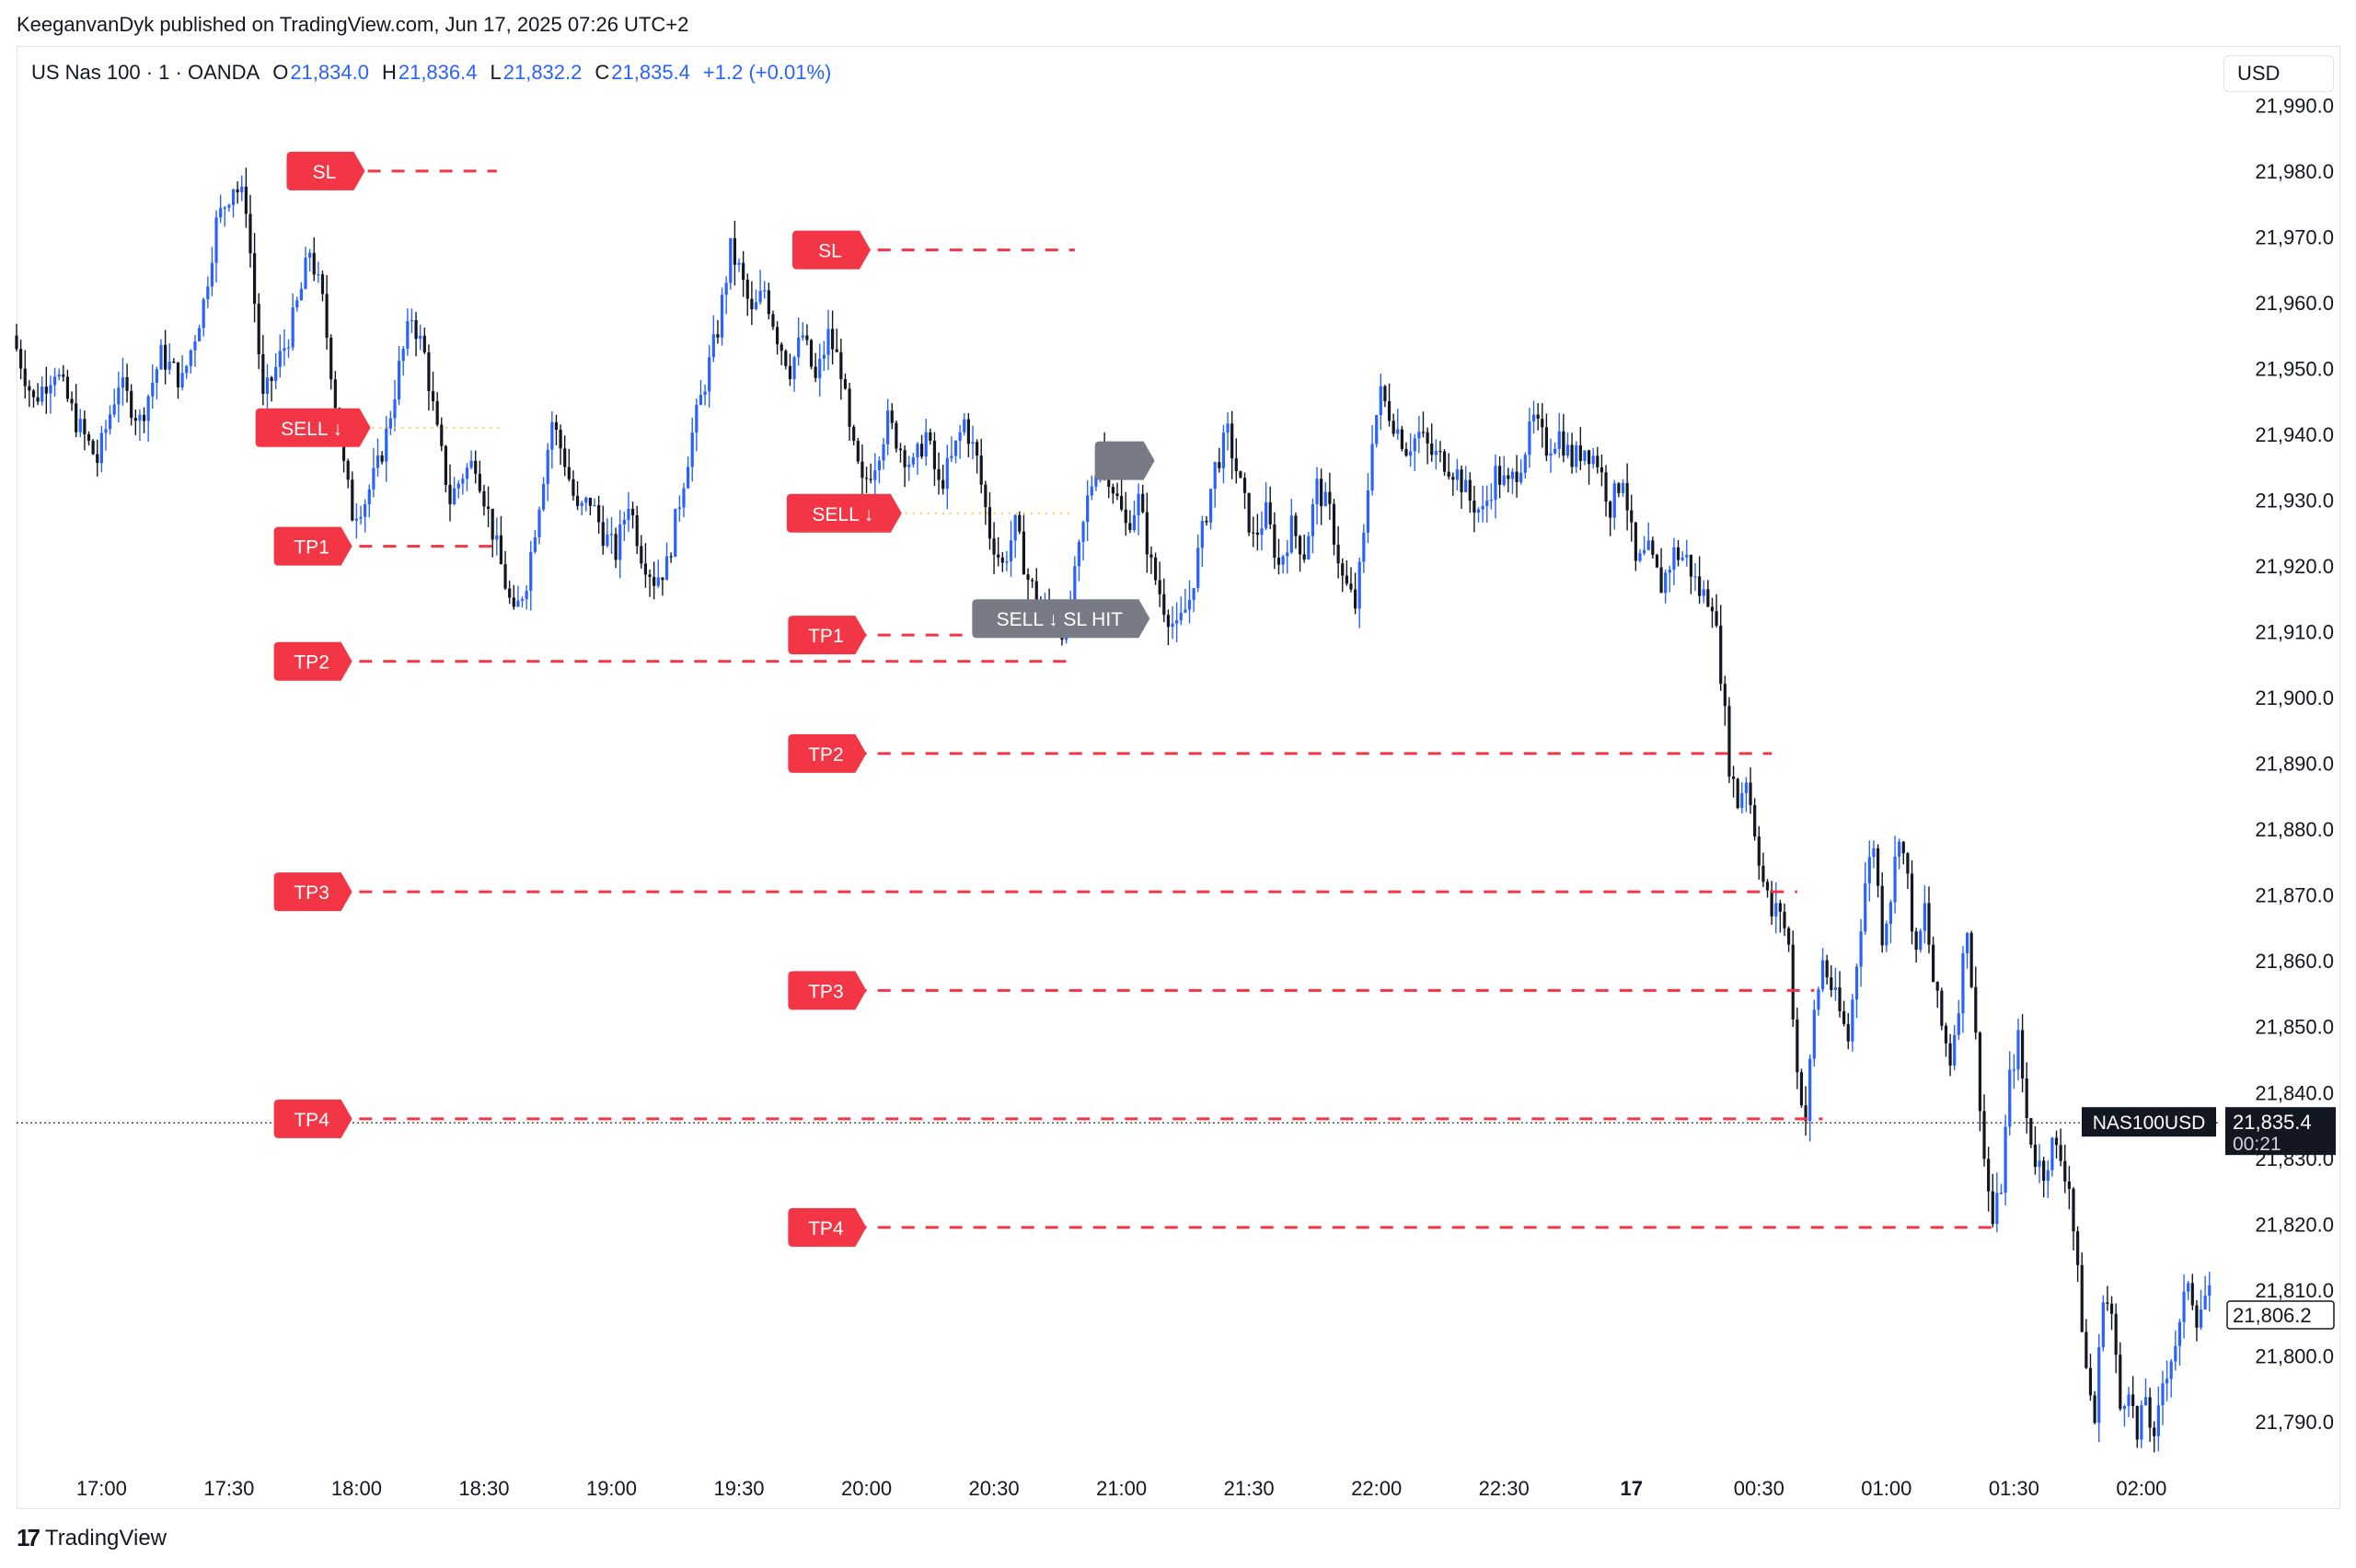 The width and height of the screenshot is (2356, 1568). Describe the element at coordinates (2278, 73) in the screenshot. I see `currency-selector: USD` at that location.